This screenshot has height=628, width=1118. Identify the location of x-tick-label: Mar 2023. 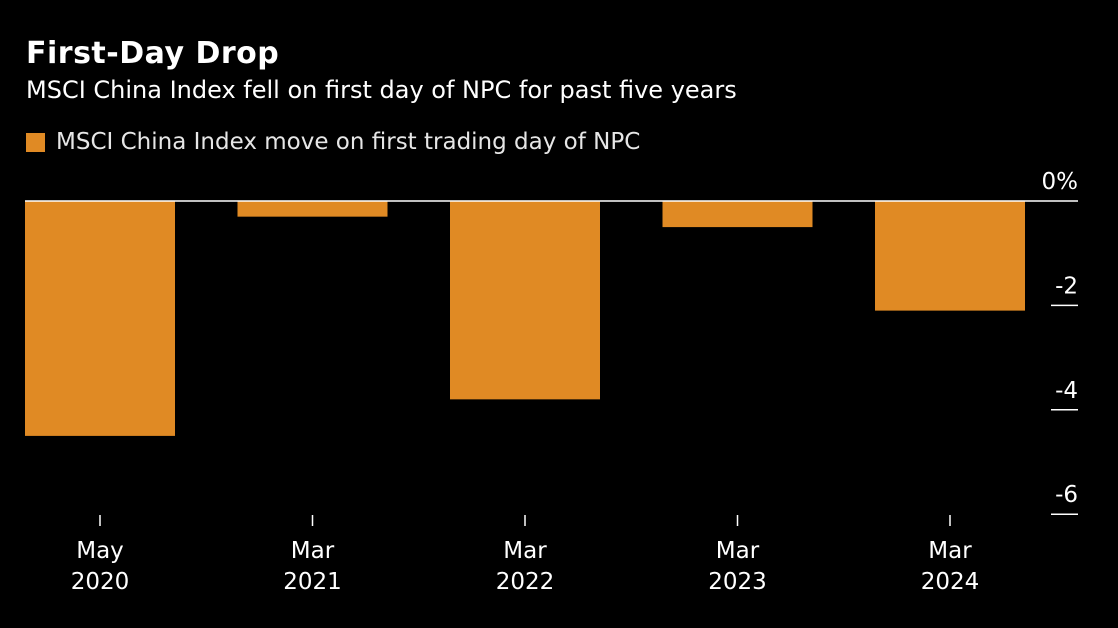
(737, 566).